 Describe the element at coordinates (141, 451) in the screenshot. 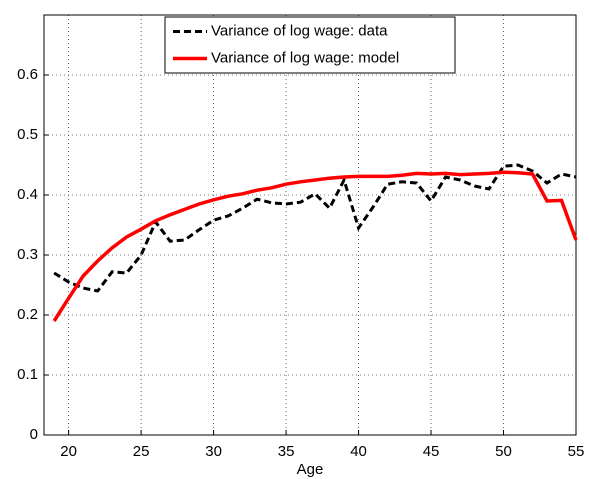

I see `x-tick-label: 25` at that location.